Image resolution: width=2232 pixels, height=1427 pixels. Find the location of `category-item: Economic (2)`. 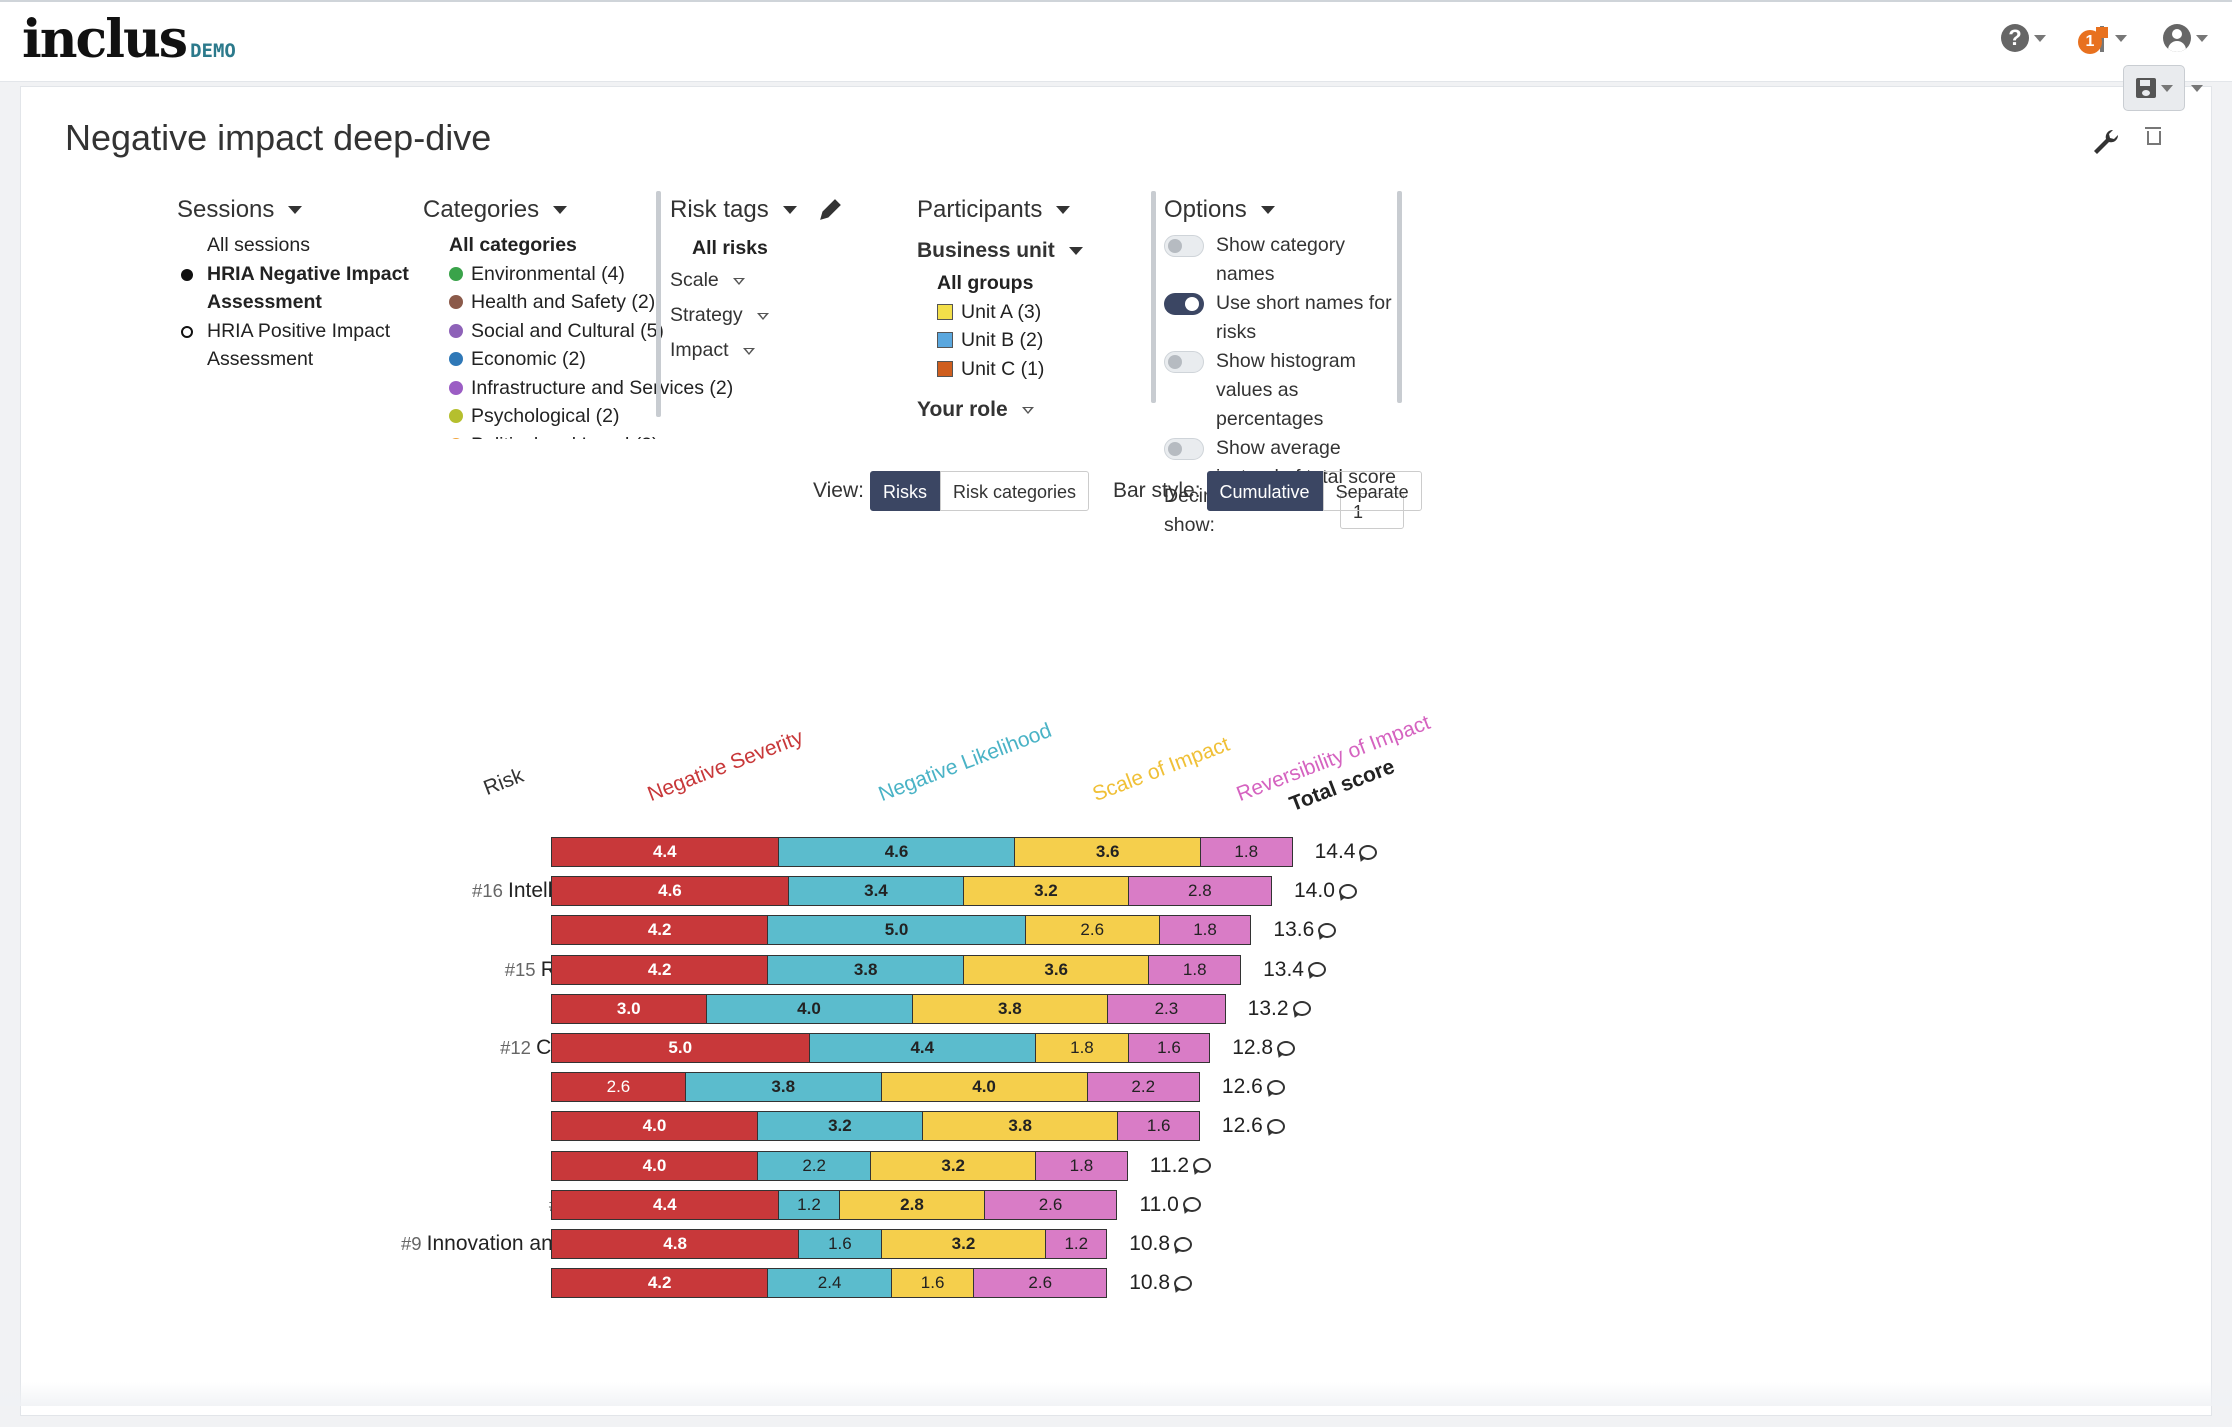

category-item: Economic (2) is located at coordinates (601, 359).